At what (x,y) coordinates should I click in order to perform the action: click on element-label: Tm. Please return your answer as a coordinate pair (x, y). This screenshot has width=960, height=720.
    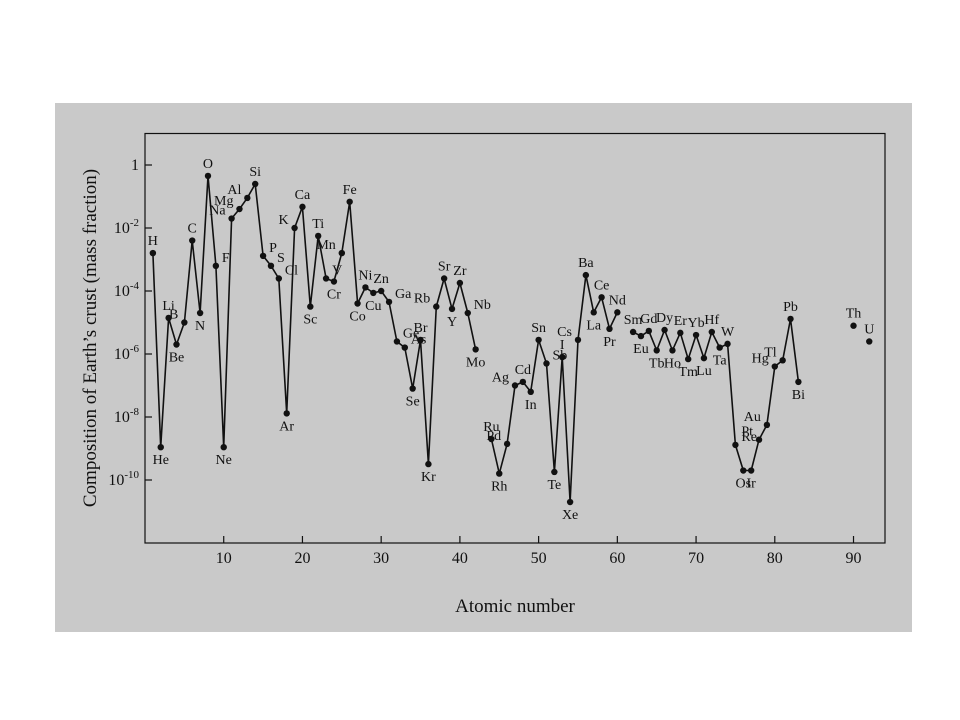
    Looking at the image, I should click on (688, 372).